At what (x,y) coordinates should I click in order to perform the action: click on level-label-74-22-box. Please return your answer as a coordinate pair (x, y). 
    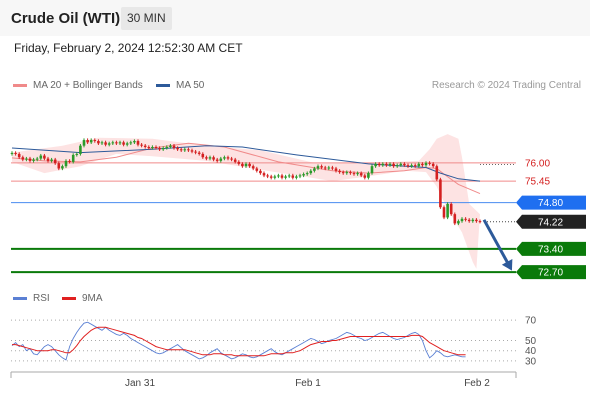
    Looking at the image, I should click on (551, 221).